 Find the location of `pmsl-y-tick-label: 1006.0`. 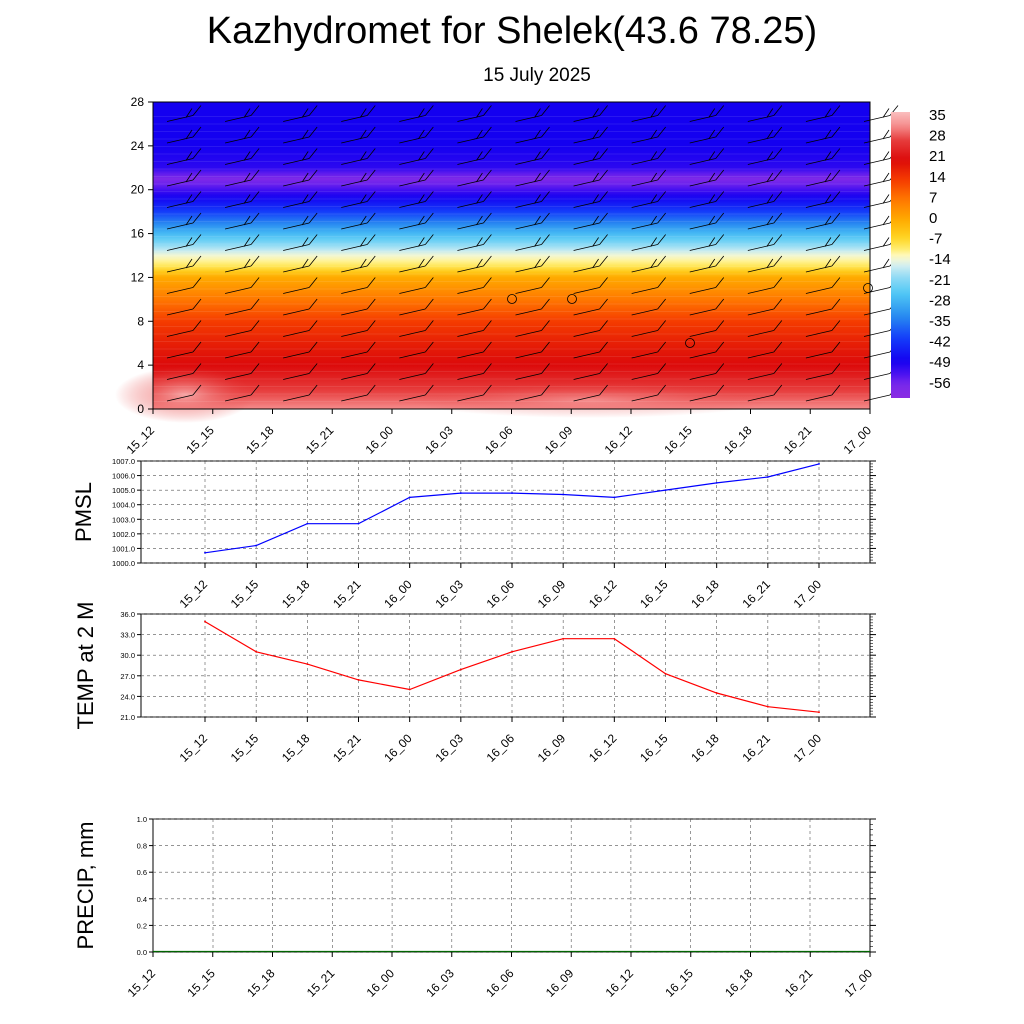

pmsl-y-tick-label: 1006.0 is located at coordinates (123, 476).